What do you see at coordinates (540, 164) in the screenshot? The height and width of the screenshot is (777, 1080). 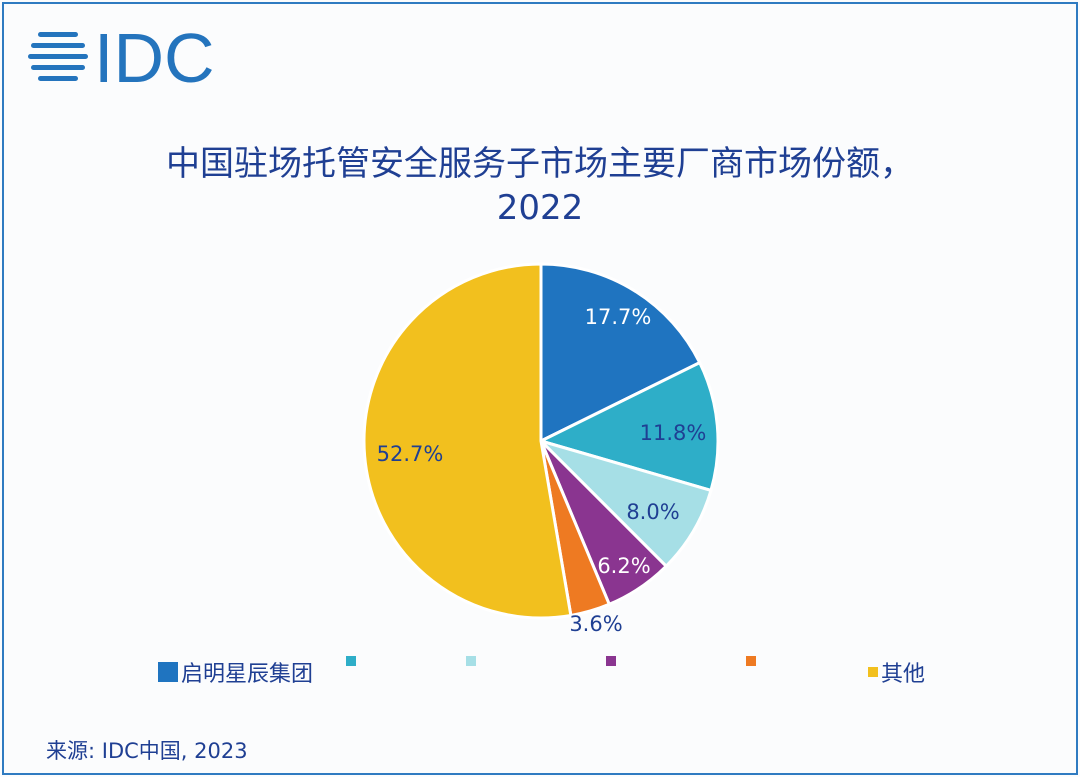 I see `chart-title: 中国驻场托管安全服务子市场主要厂商市场份额，` at bounding box center [540, 164].